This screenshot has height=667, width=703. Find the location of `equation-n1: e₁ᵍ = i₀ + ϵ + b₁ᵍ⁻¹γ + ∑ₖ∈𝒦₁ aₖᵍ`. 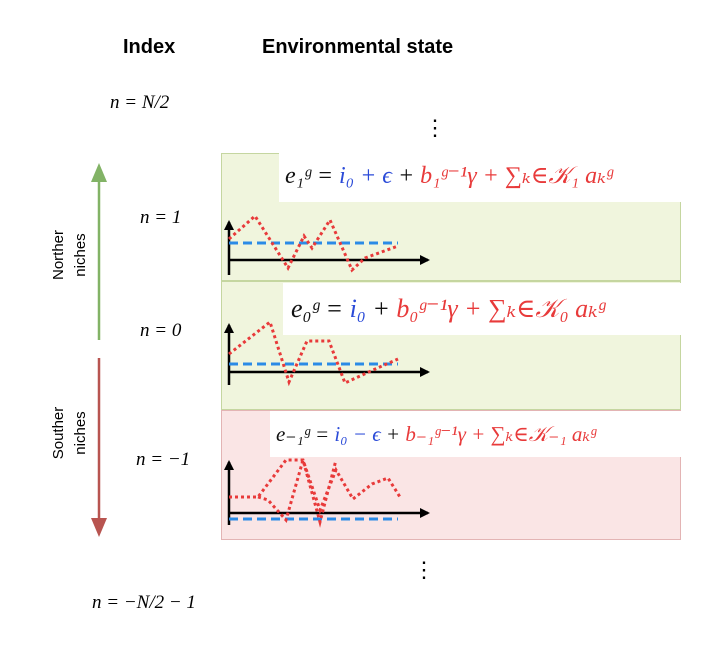

equation-n1: e₁ᵍ = i₀ + ϵ + b₁ᵍ⁻¹γ + ∑ₖ∈𝒦₁ aₖᵍ is located at coordinates (480, 176).